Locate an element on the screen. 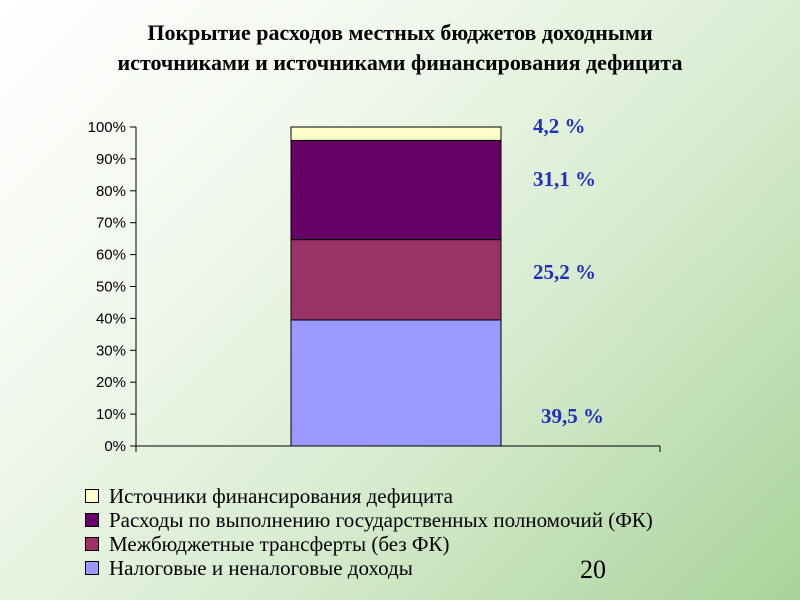 This screenshot has height=600, width=800. slide-number: 20 is located at coordinates (593, 569).